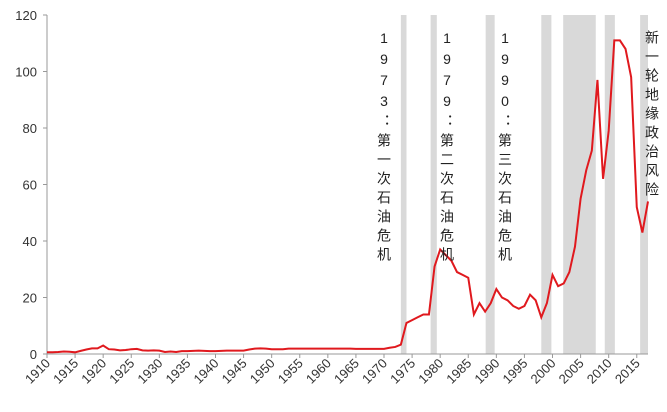  I want to click on annotation: 1979：第二次石油危机, so click(447, 148).